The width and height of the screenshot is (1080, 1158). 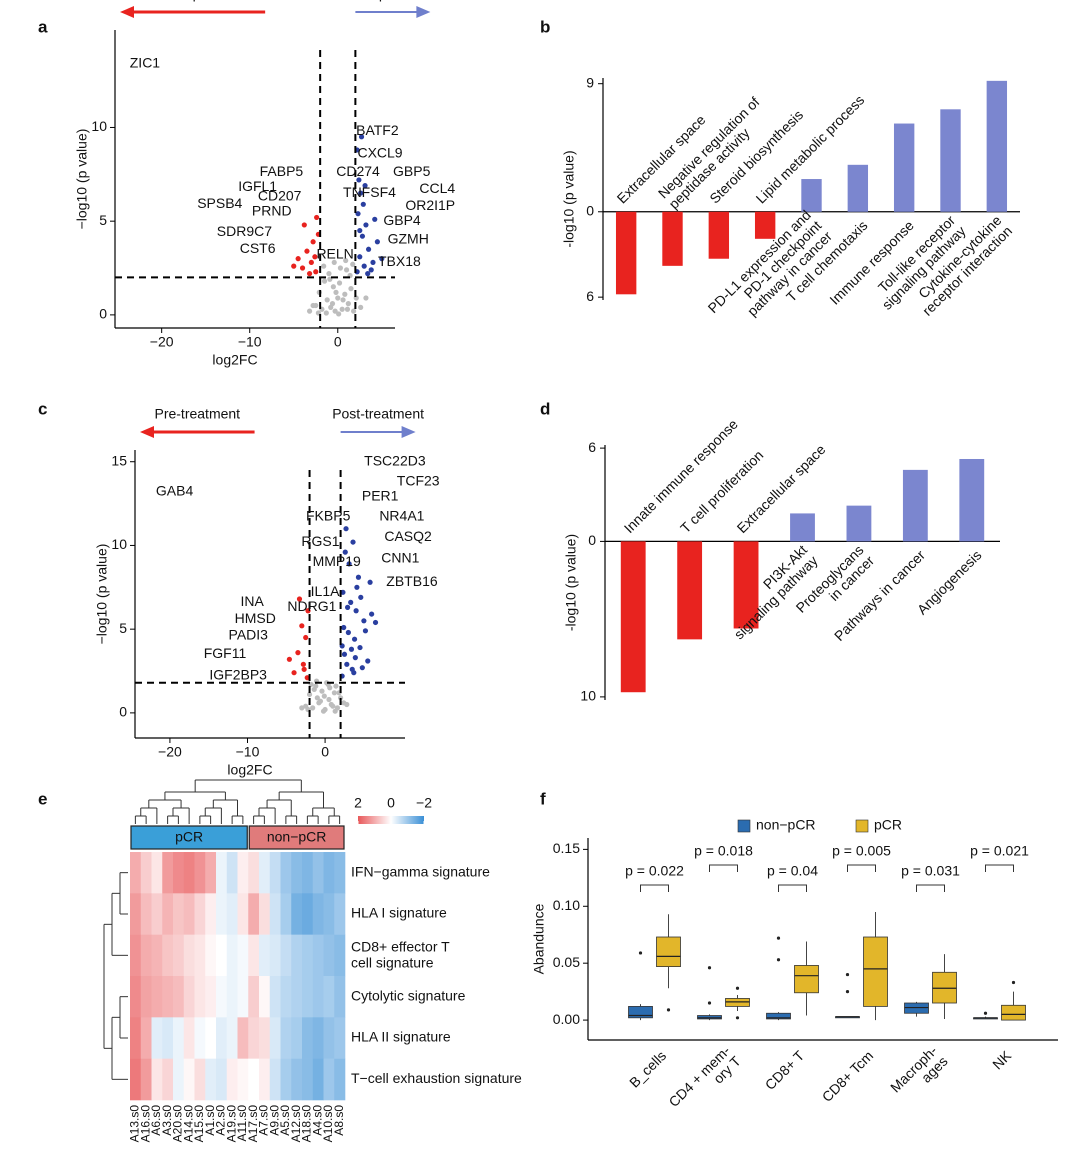 I want to click on row-label: HLA I signature, so click(x=399, y=913).